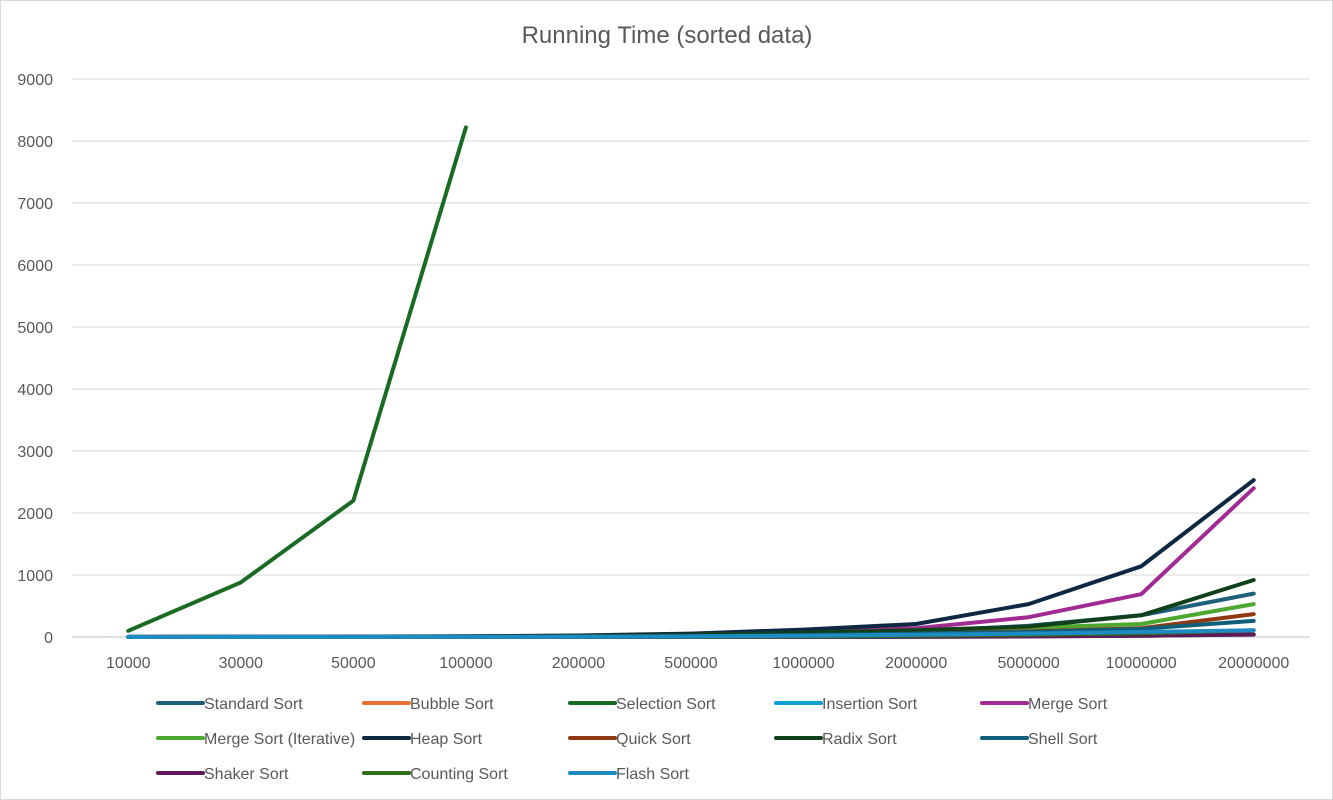 This screenshot has width=1333, height=800. I want to click on legend-item-insertion-sort: Insertion Sort, so click(846, 704).